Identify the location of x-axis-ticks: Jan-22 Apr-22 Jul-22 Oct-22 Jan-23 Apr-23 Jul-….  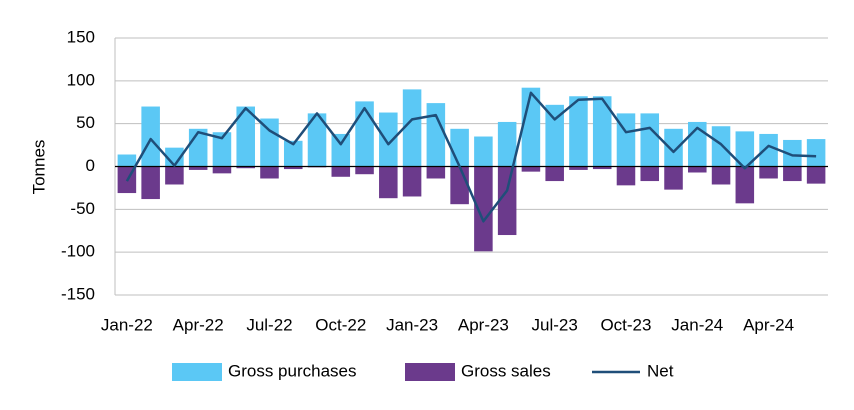
(447, 324).